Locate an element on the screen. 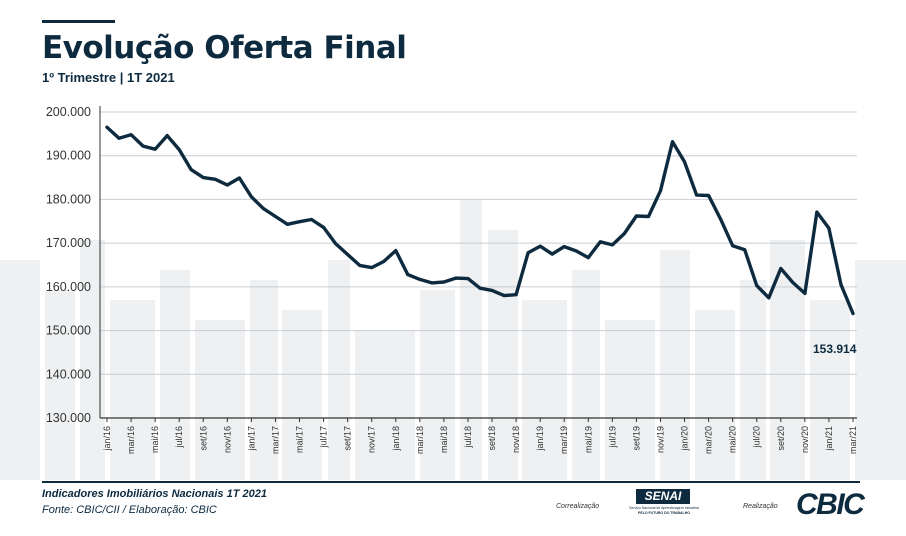  x-tick-label: nov/18 is located at coordinates (516, 439).